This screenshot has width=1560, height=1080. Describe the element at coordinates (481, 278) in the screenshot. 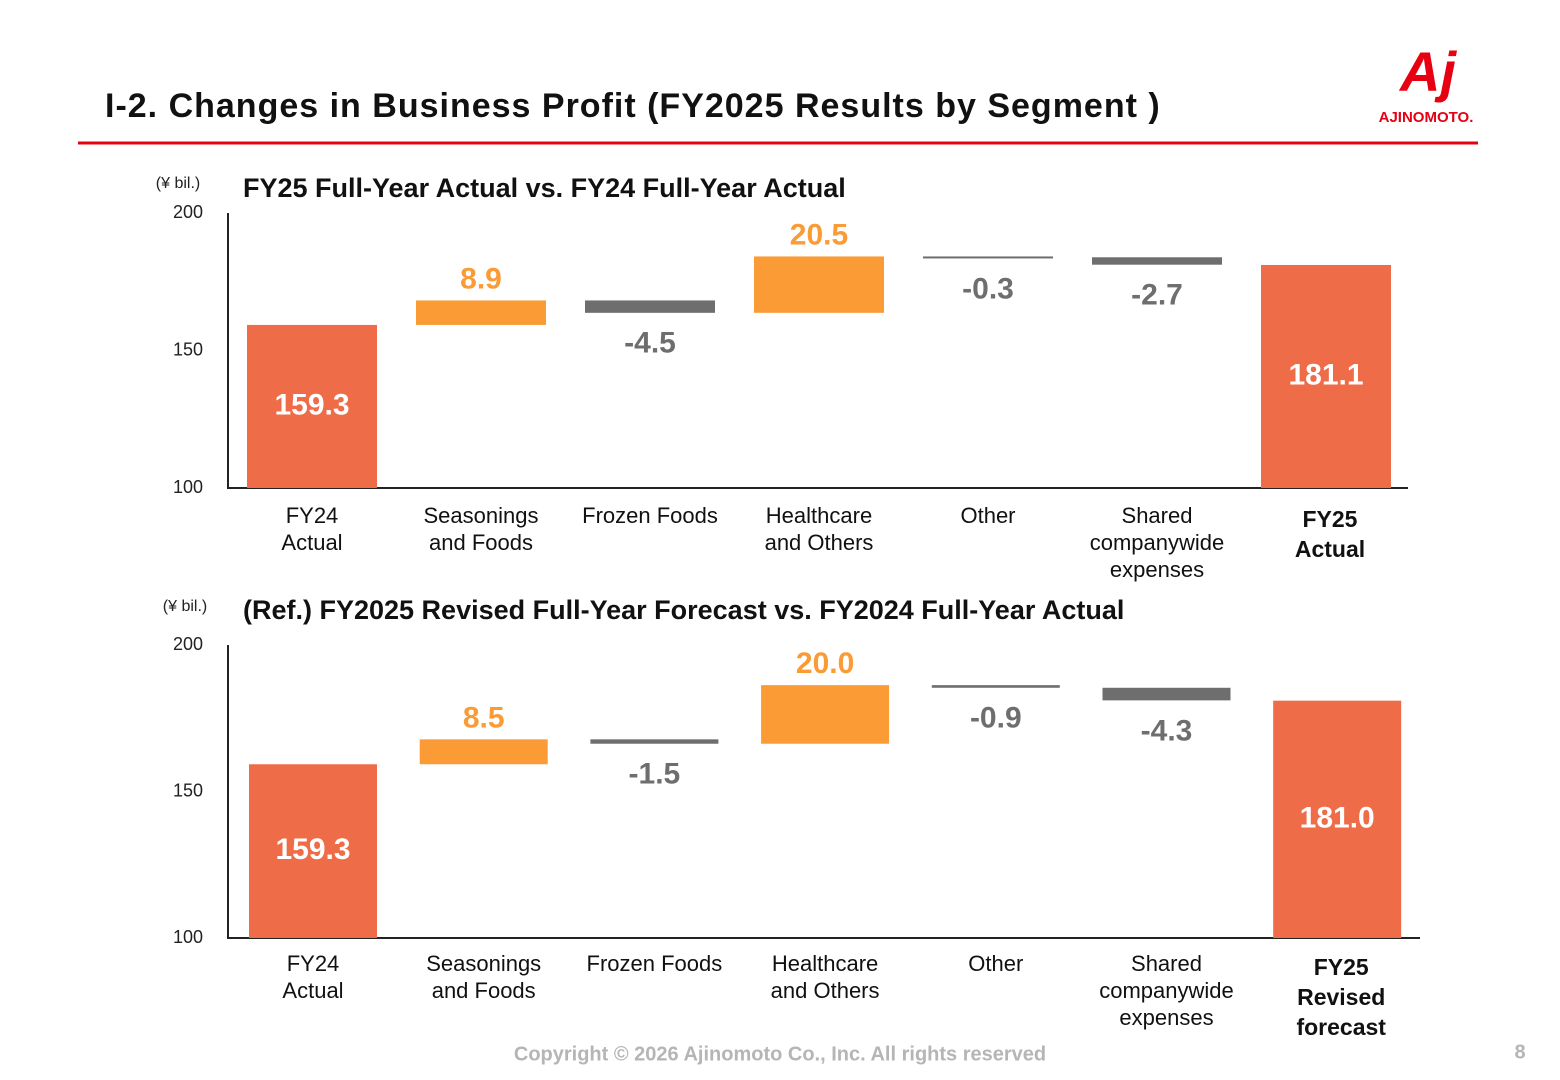

I see `value-label: 8.9` at that location.